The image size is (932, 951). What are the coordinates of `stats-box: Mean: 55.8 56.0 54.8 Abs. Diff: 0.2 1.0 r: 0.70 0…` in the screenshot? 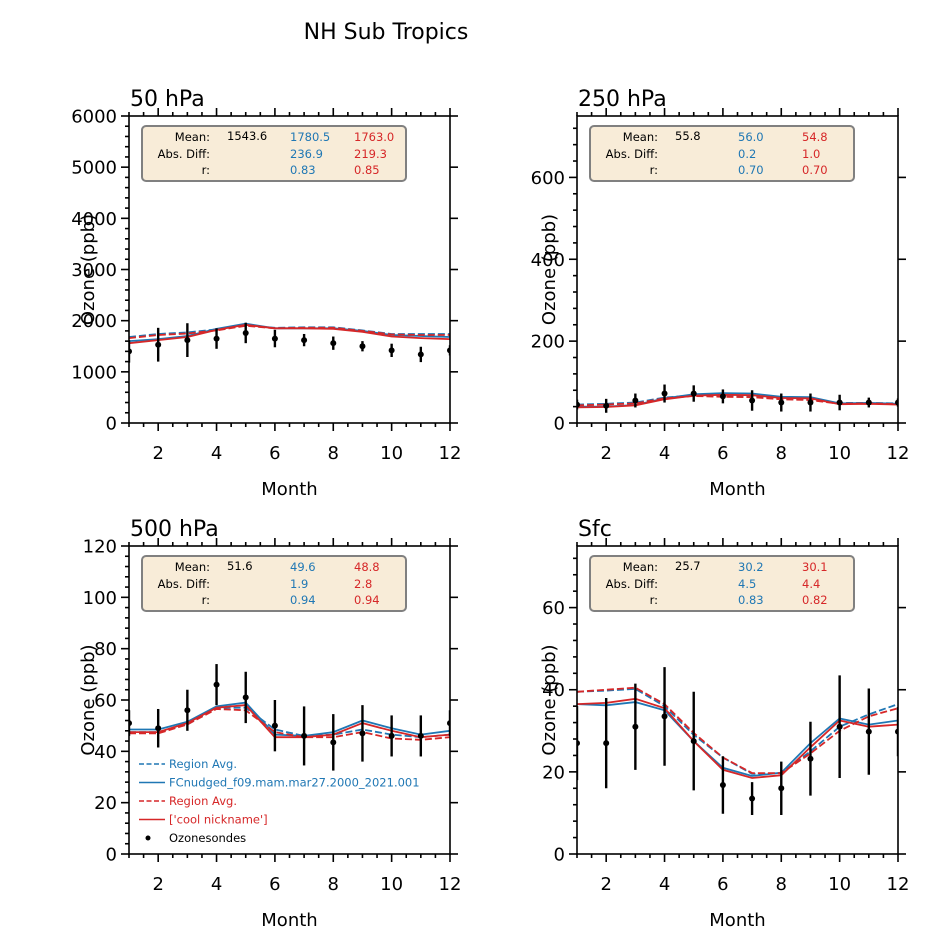 It's located at (722, 153).